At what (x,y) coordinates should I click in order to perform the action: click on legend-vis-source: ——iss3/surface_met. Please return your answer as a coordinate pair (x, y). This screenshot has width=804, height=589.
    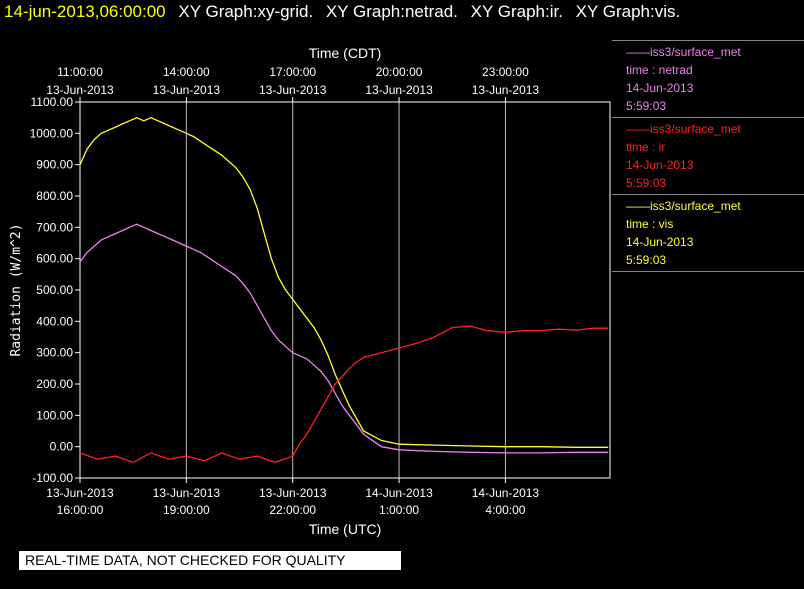
    Looking at the image, I should click on (683, 206).